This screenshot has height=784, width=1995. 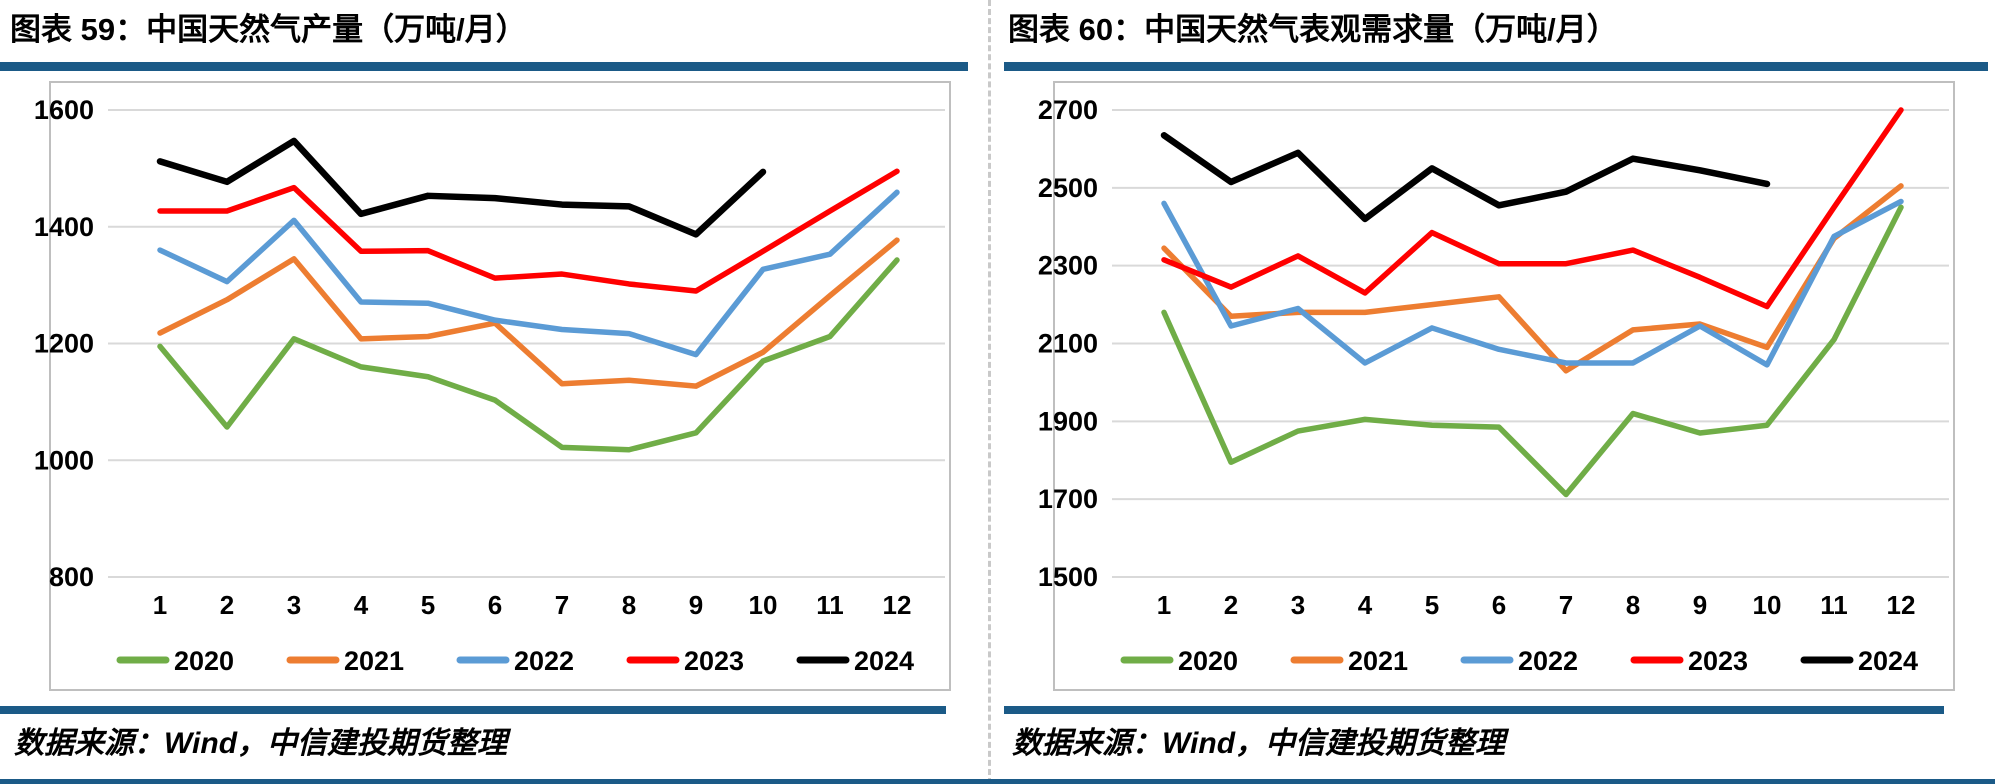 I want to click on series-line-2021, so click(x=528, y=313).